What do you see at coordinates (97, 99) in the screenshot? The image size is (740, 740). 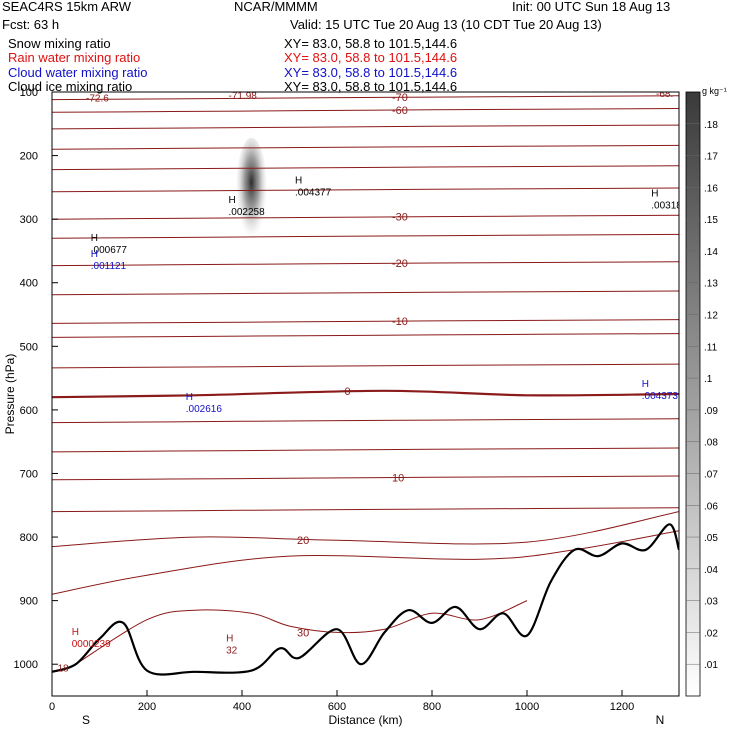 I see `extremum-value: -72.6` at bounding box center [97, 99].